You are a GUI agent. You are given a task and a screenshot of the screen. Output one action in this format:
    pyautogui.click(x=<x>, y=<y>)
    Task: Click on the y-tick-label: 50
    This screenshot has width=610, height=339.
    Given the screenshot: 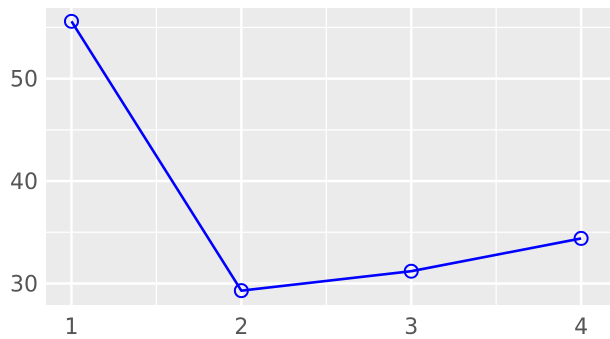 What is the action you would take?
    pyautogui.click(x=24, y=80)
    